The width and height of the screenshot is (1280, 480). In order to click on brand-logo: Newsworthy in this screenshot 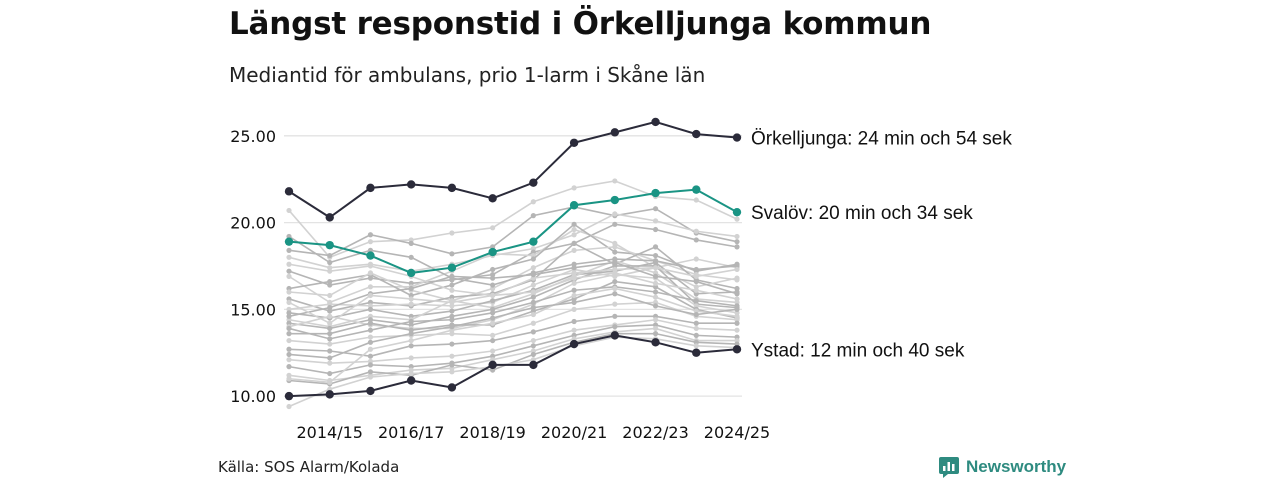, I will do `click(1002, 467)`.